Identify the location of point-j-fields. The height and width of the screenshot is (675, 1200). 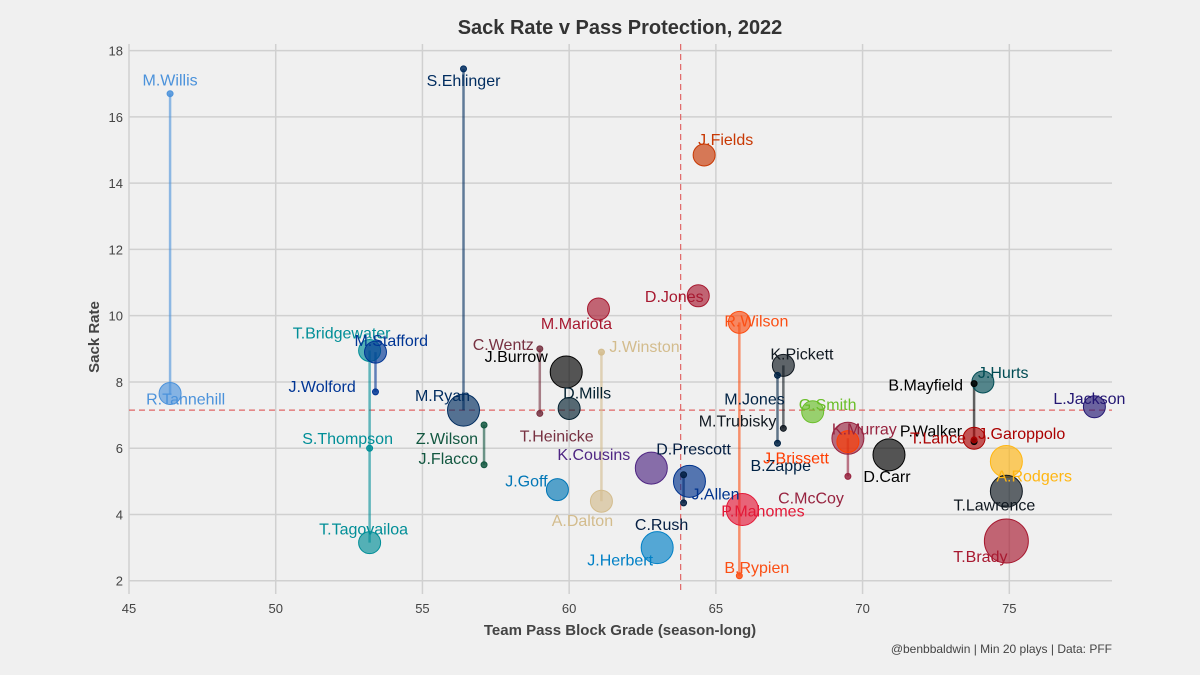
(704, 155).